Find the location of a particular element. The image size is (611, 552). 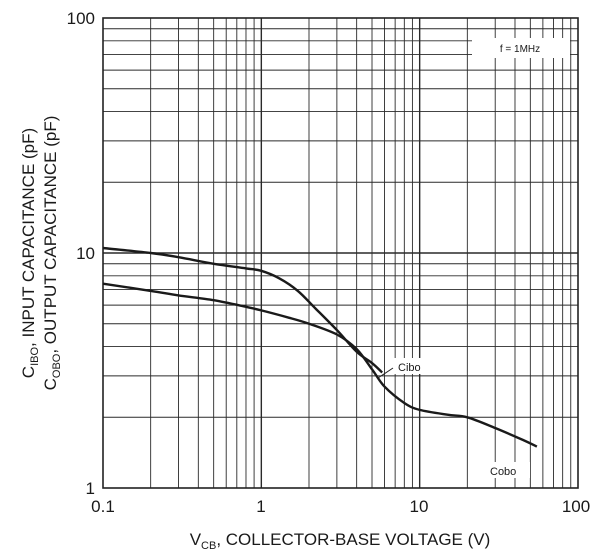

y-tick-label: 1 is located at coordinates (90, 488).